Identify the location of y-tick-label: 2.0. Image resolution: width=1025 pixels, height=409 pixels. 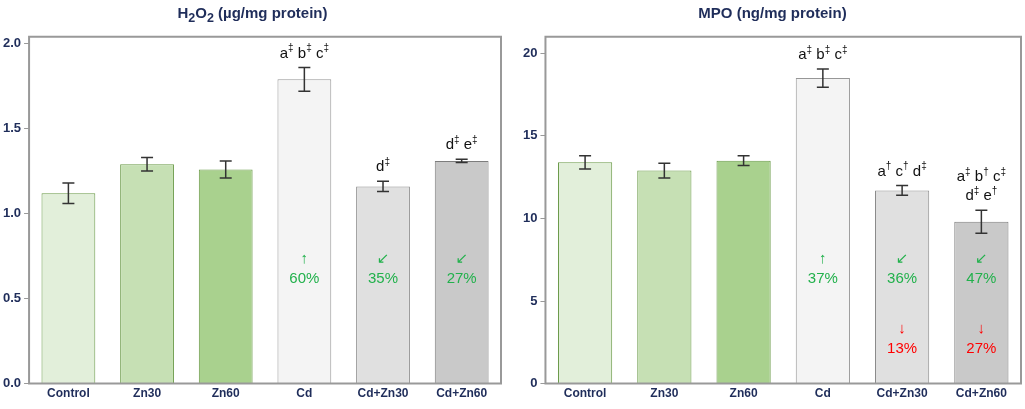
(12, 43).